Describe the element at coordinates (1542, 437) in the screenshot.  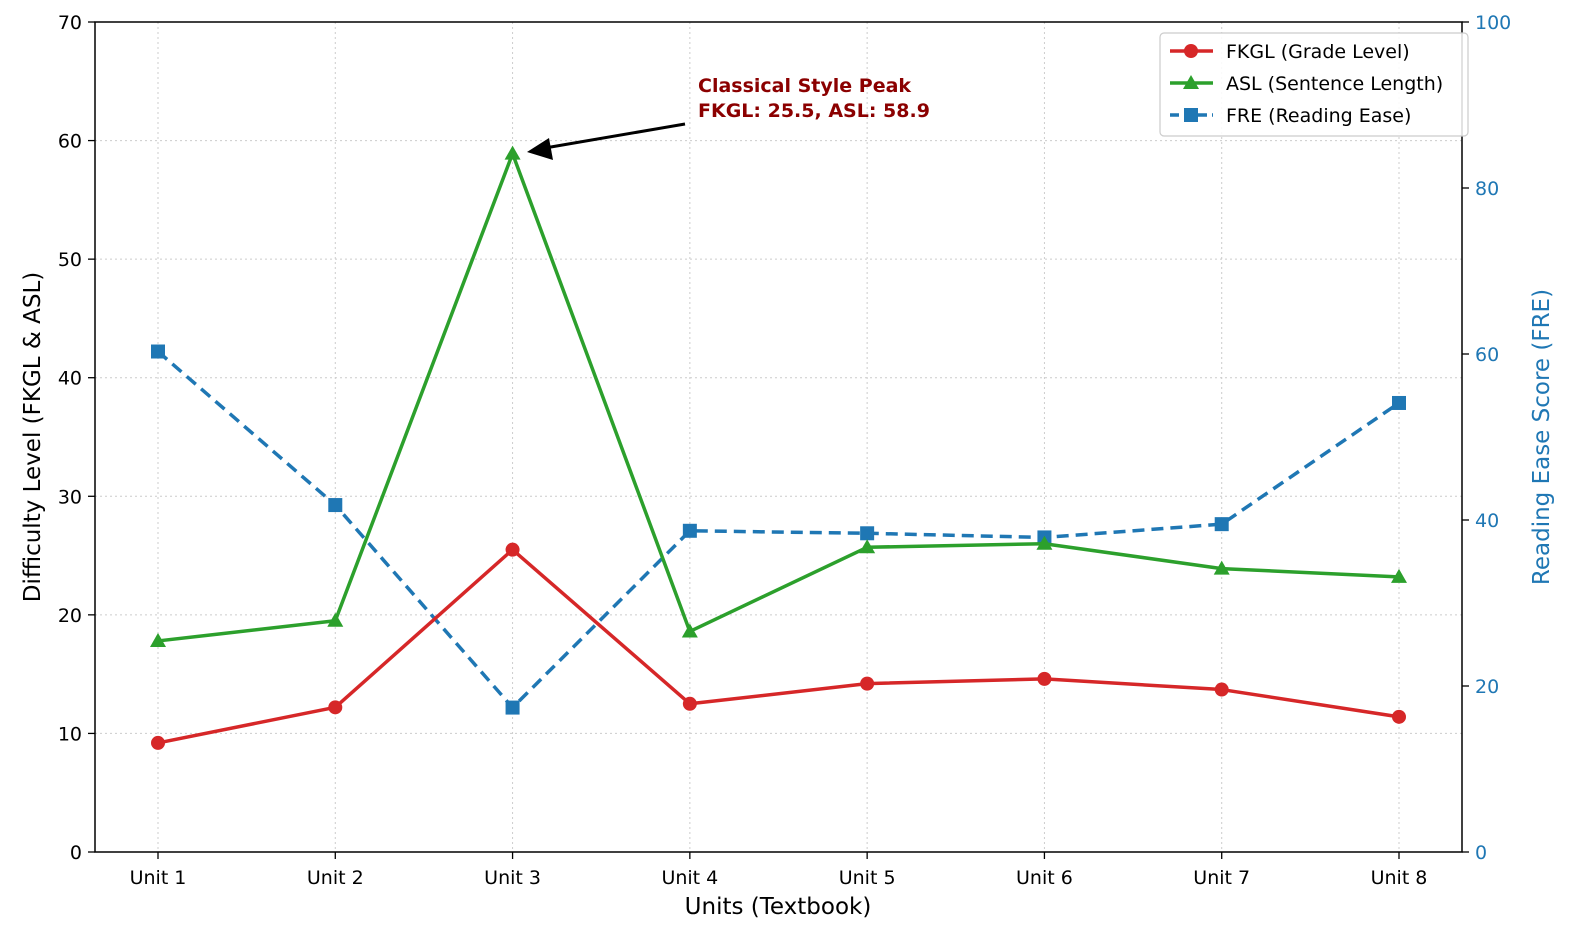
I see `y-axis-right-label: Reading Ease Score (FRE)` at that location.